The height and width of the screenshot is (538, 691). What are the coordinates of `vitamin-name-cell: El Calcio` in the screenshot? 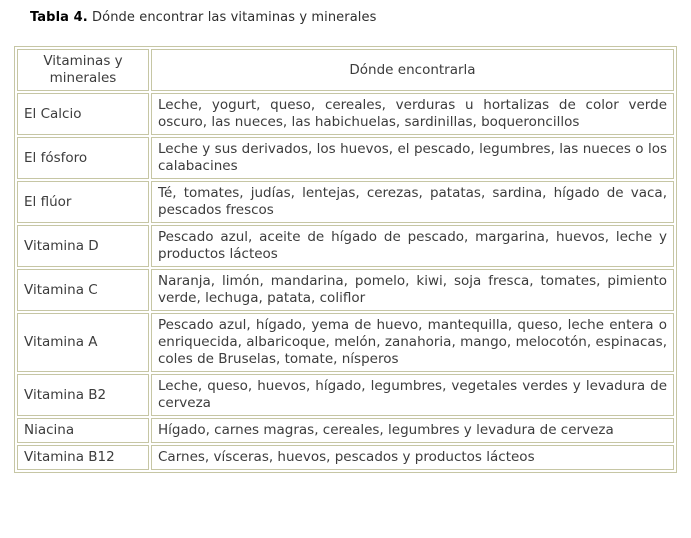 It's located at (83, 114).